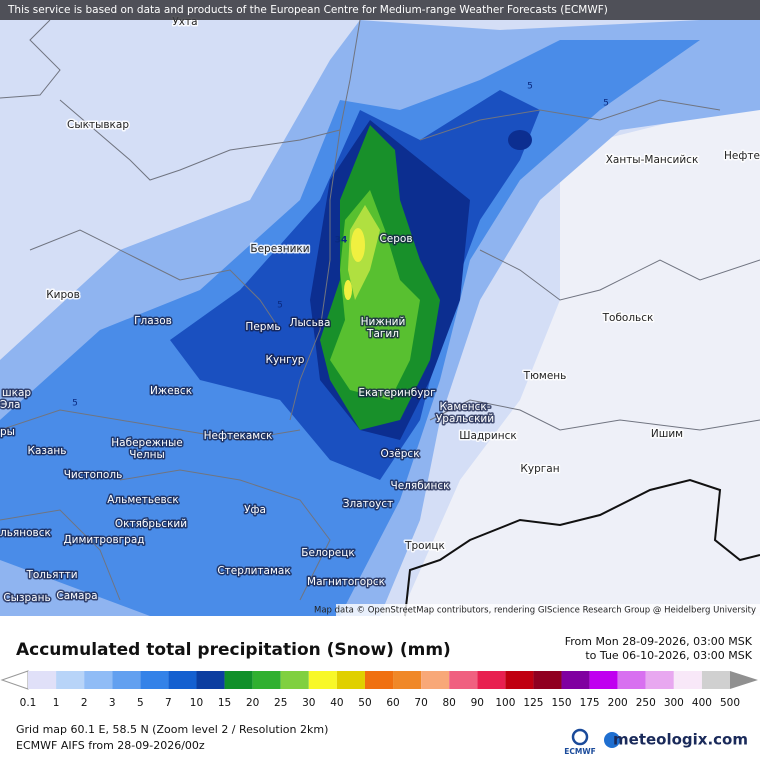 The width and height of the screenshot is (760, 760). I want to click on city-label: Белорецк, so click(327, 553).